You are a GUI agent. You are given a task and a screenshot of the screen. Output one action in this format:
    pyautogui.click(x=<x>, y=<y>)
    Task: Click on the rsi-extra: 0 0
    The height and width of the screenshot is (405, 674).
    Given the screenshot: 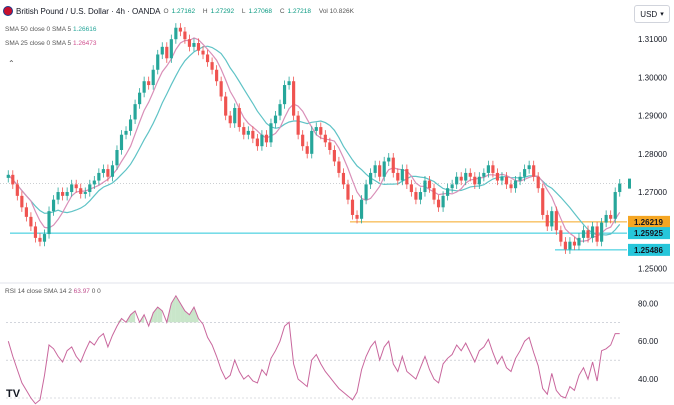 What is the action you would take?
    pyautogui.click(x=96, y=291)
    